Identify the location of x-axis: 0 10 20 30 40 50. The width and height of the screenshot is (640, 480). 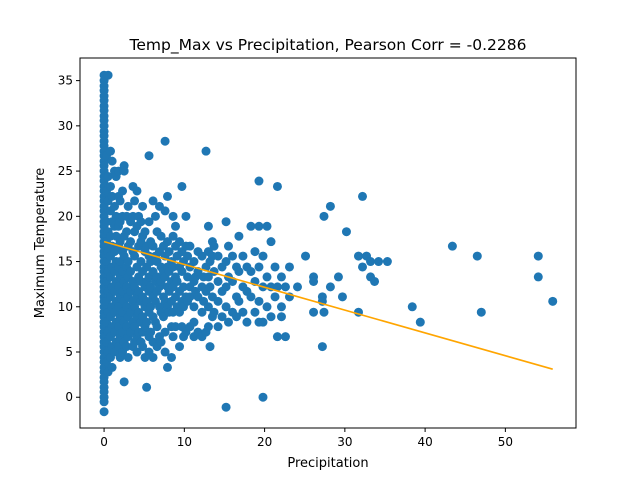
(306, 438).